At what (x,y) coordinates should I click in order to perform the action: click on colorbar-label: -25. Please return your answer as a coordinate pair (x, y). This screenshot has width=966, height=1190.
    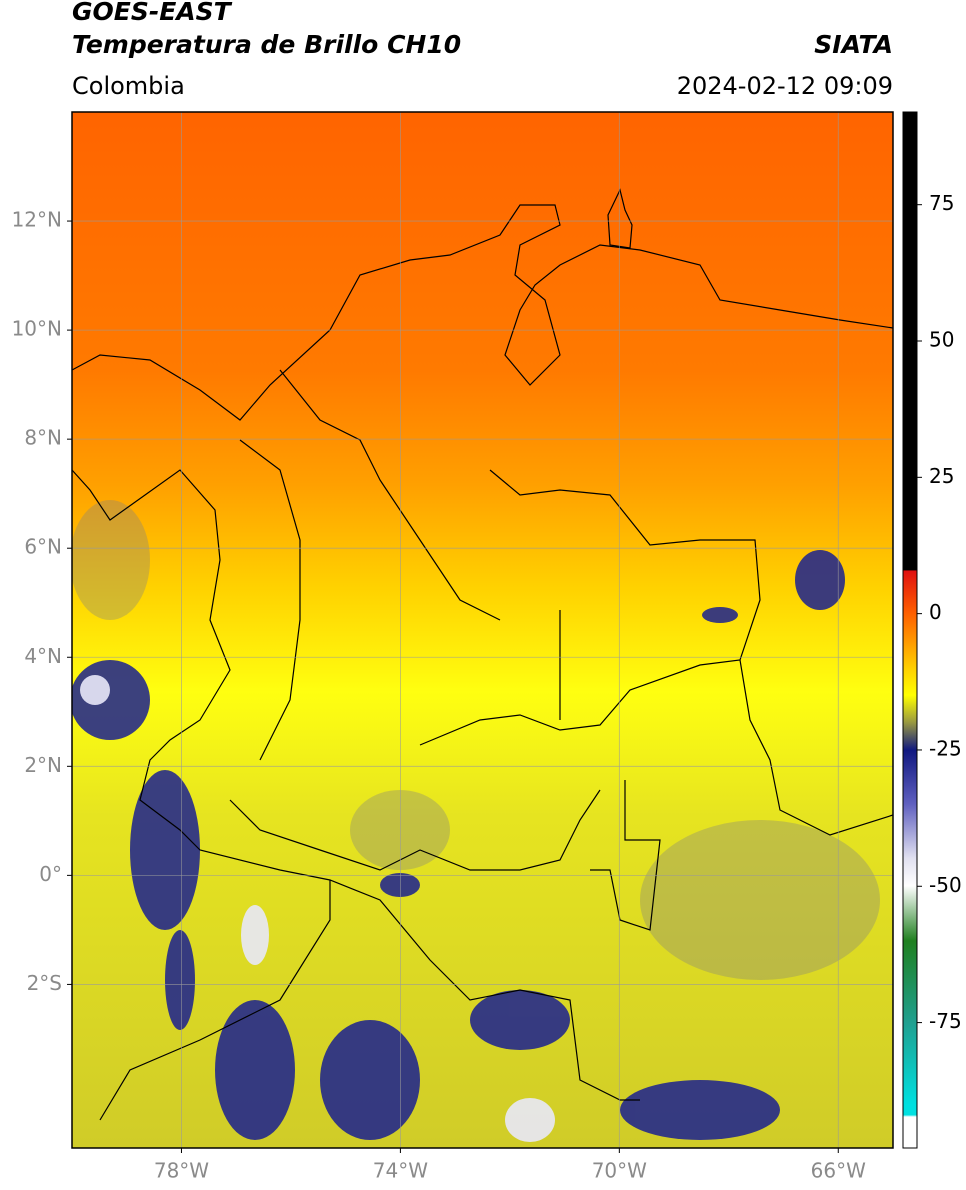
    Looking at the image, I should click on (945, 748).